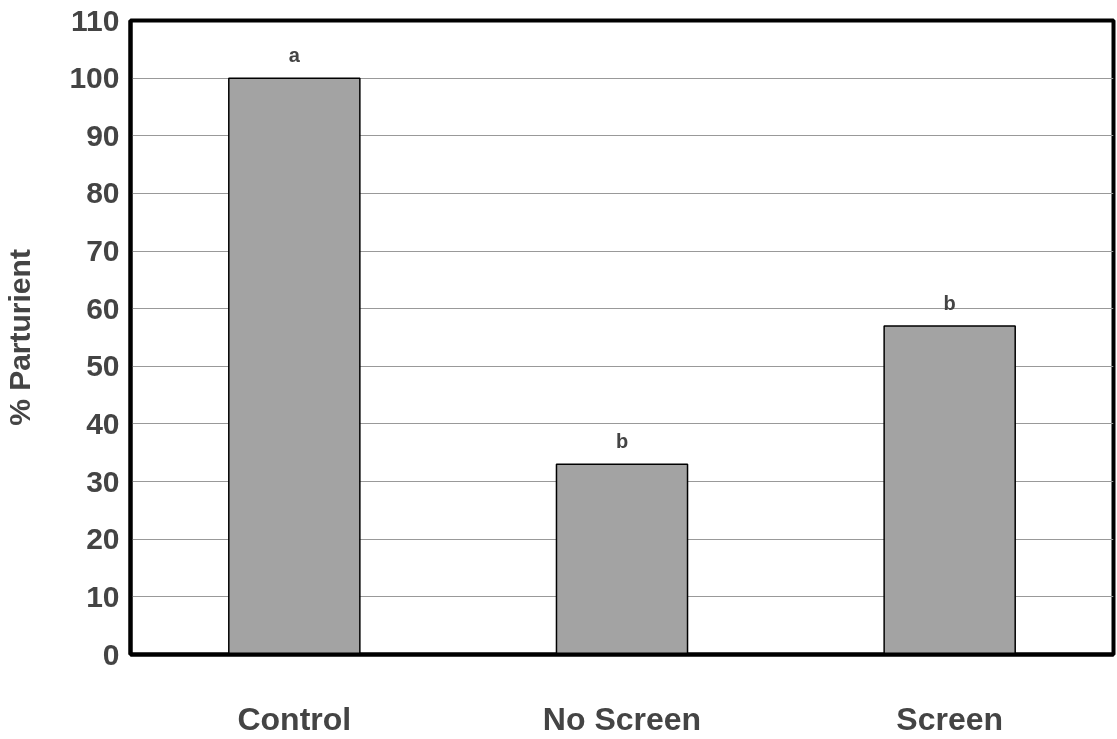  What do you see at coordinates (103, 308) in the screenshot?
I see `y-tick-label: 60` at bounding box center [103, 308].